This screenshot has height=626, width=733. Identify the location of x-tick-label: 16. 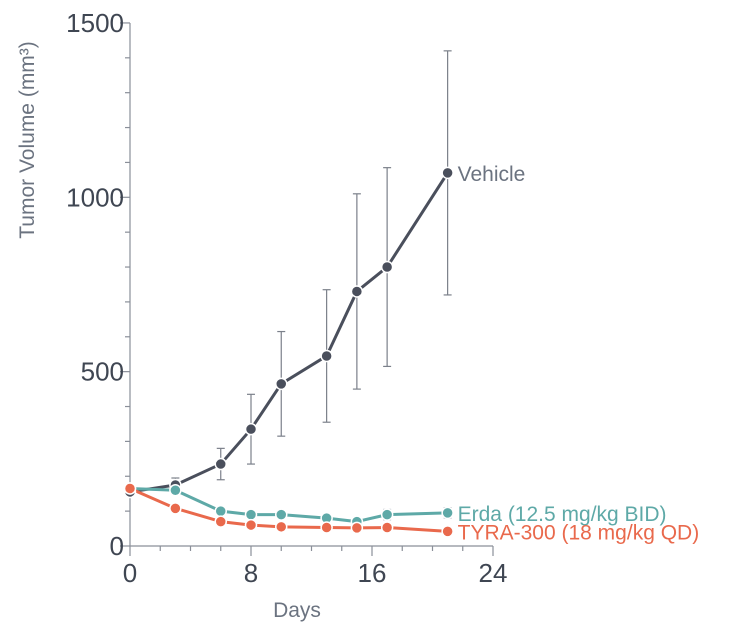
(372, 573).